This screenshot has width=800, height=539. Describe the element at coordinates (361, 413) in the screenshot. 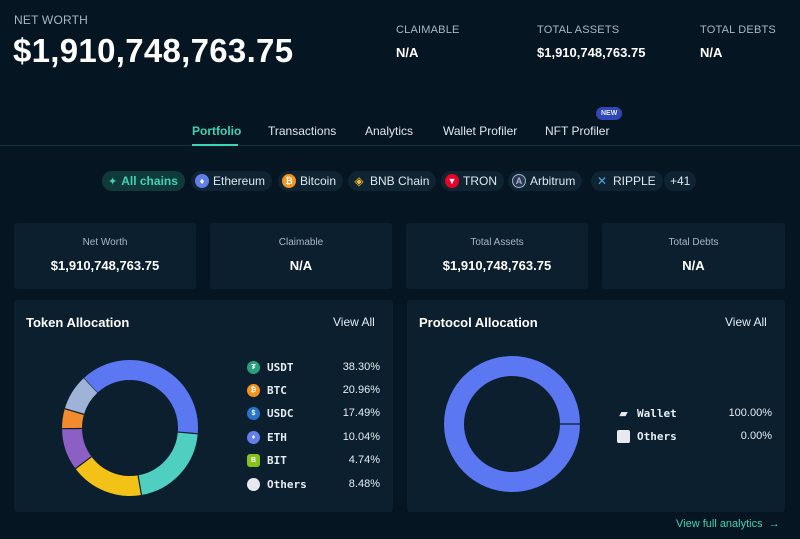

I see `legend-percent: 17.49%` at that location.